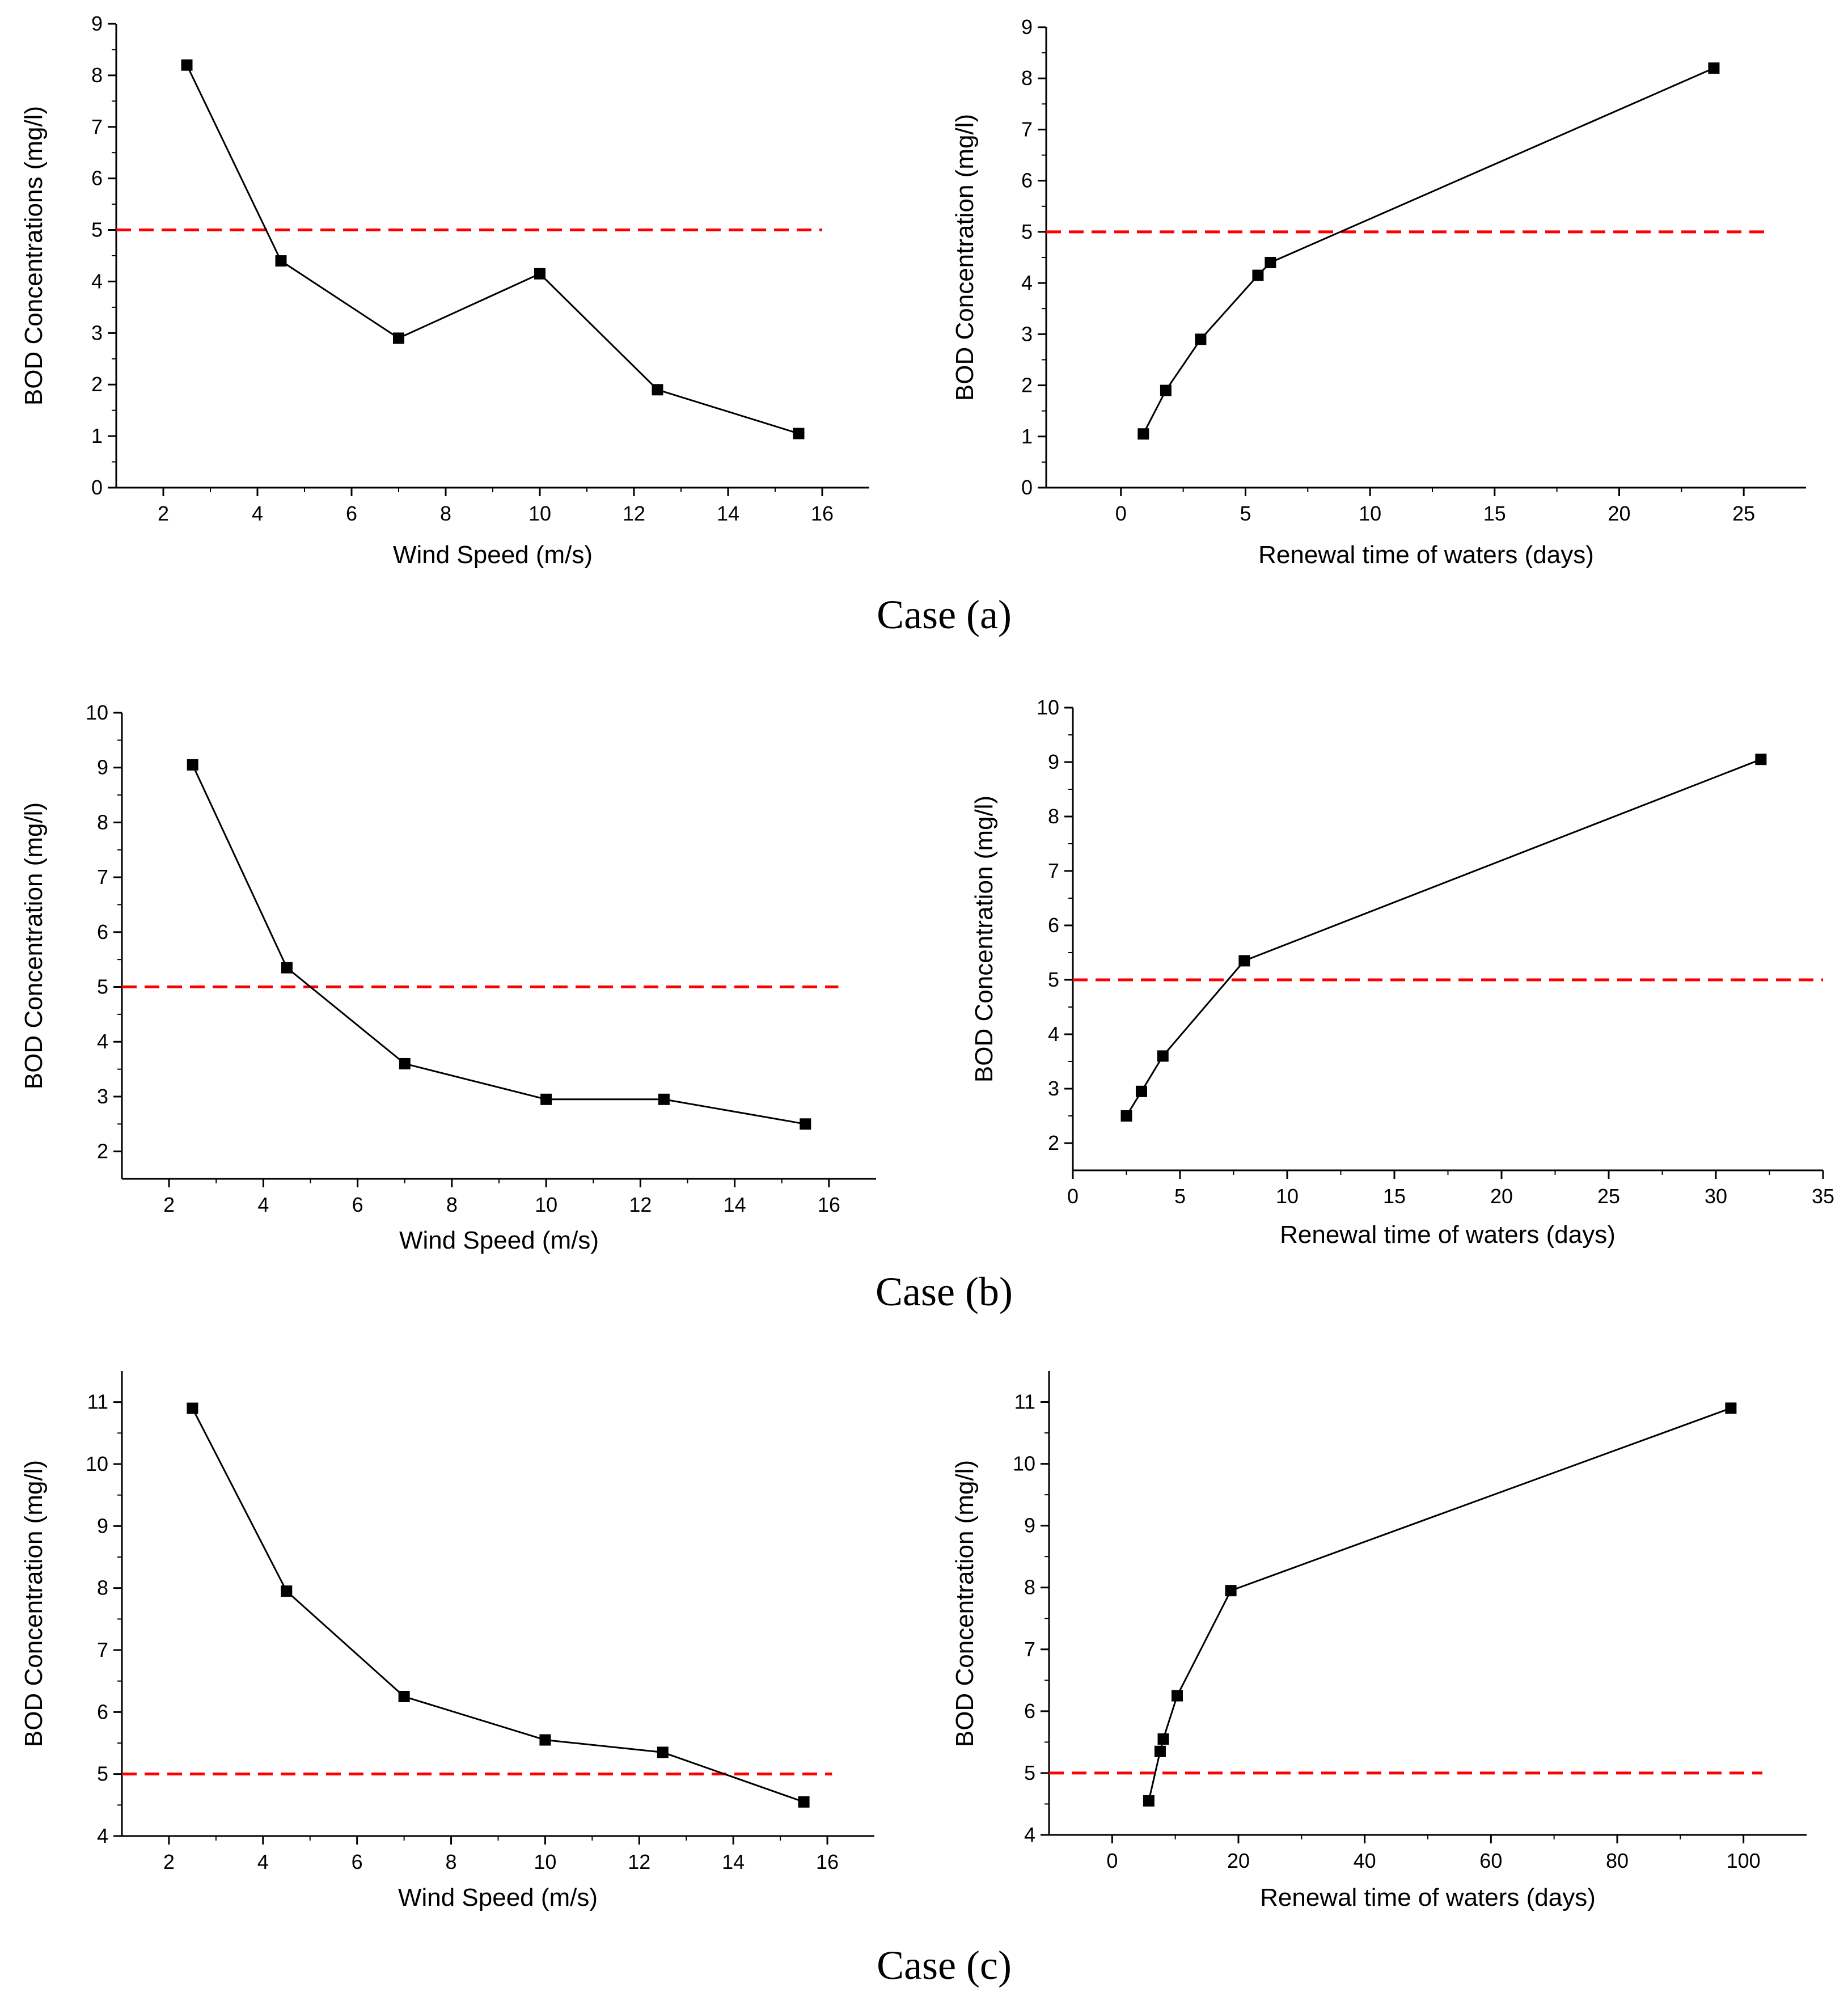  What do you see at coordinates (1490, 1860) in the screenshot?
I see `x-tick-label: 60` at bounding box center [1490, 1860].